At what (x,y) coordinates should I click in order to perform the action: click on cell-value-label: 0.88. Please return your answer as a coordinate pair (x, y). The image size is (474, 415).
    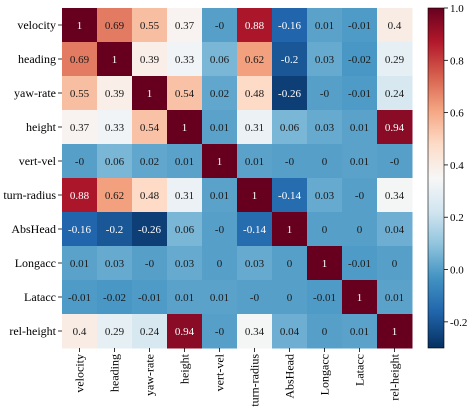
    Looking at the image, I should click on (255, 26).